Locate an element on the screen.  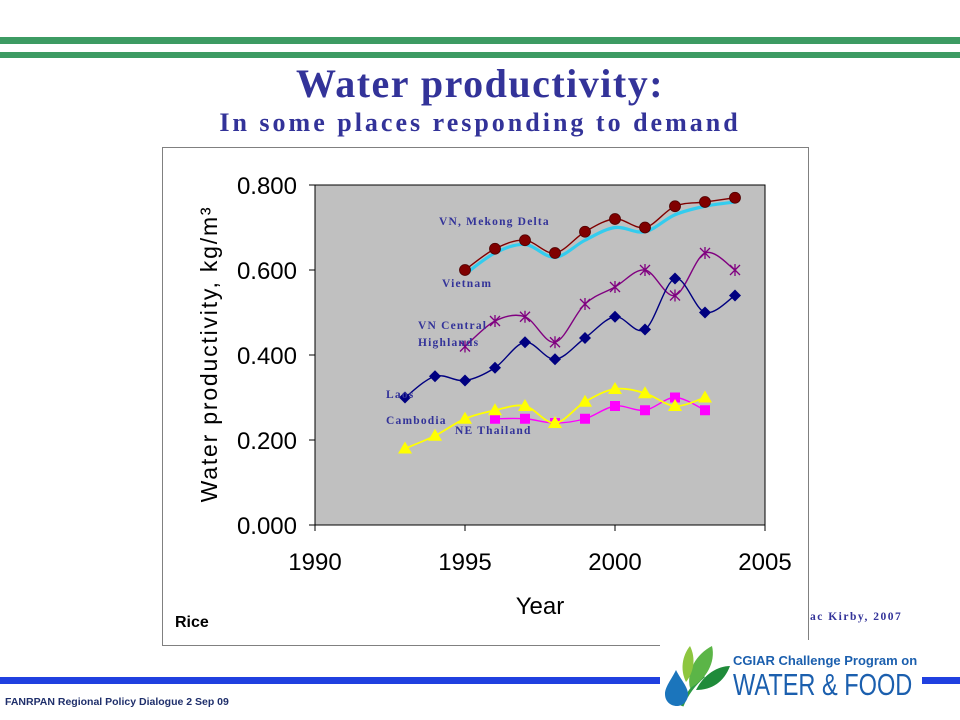
y-tick-label: 0.000 is located at coordinates (267, 526).